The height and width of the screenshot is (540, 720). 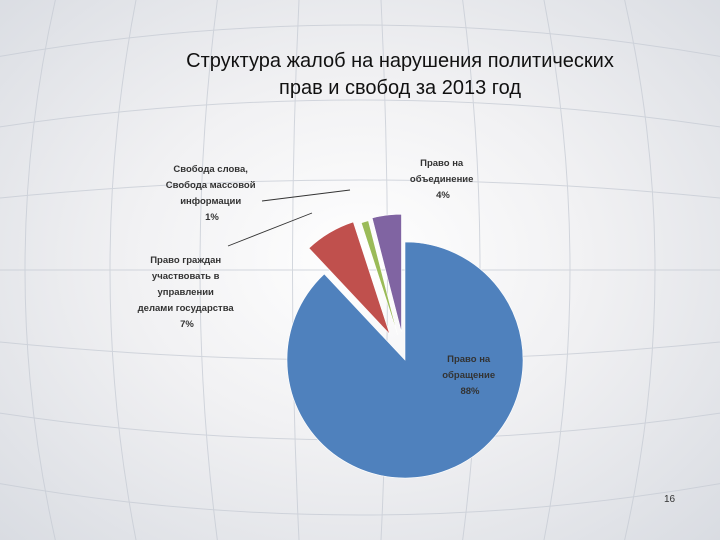 What do you see at coordinates (469, 359) in the screenshot?
I see `label-obraschenie-line-1: Право на` at bounding box center [469, 359].